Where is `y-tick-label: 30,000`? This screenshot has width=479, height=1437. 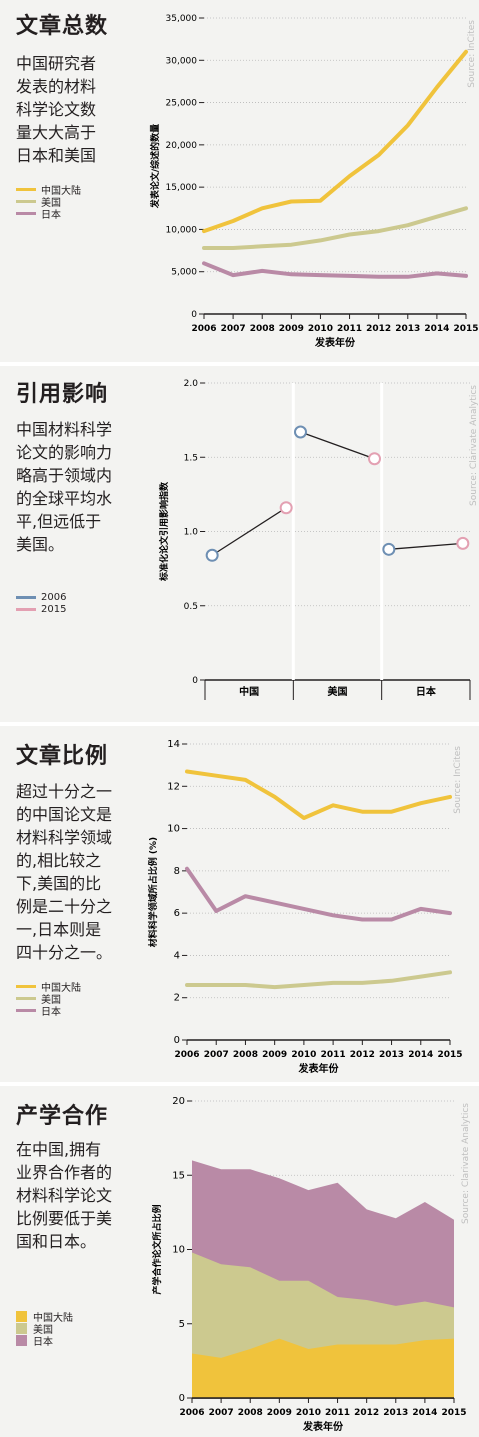
y-tick-label: 30,000 is located at coordinates (182, 61).